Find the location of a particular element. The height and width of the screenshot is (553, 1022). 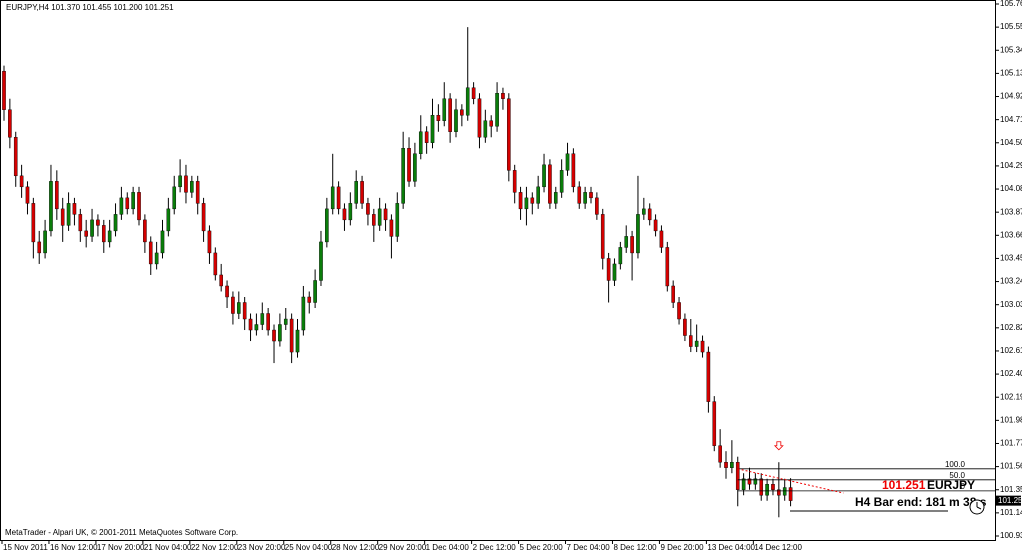

bid-box is located at coordinates (1008, 500).